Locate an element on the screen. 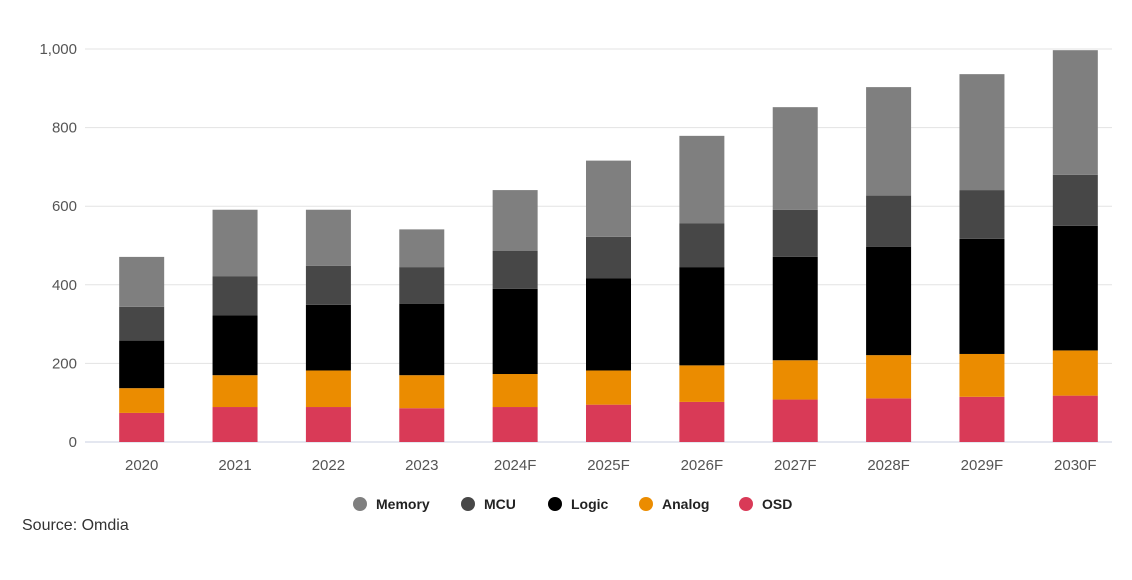 This screenshot has width=1132, height=580. y-tick-label: 200 is located at coordinates (64, 363).